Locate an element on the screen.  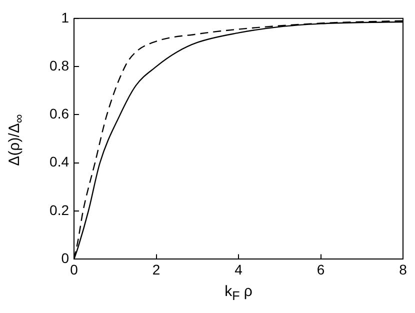
x-tick-label: 8 is located at coordinates (403, 269).